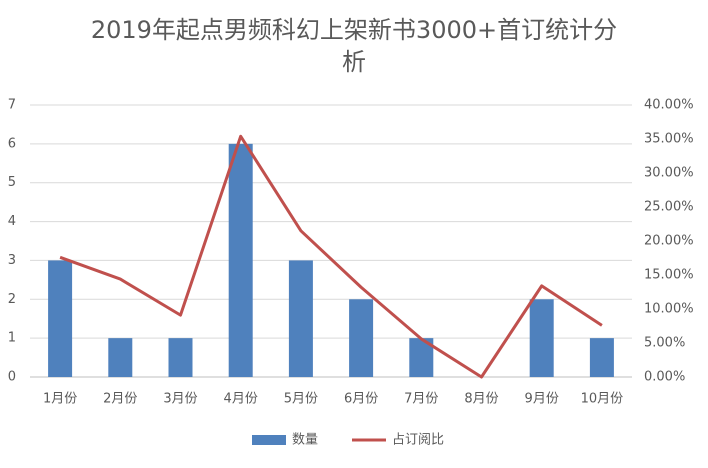  I want to click on x-tick-label: 3月份, so click(180, 399).